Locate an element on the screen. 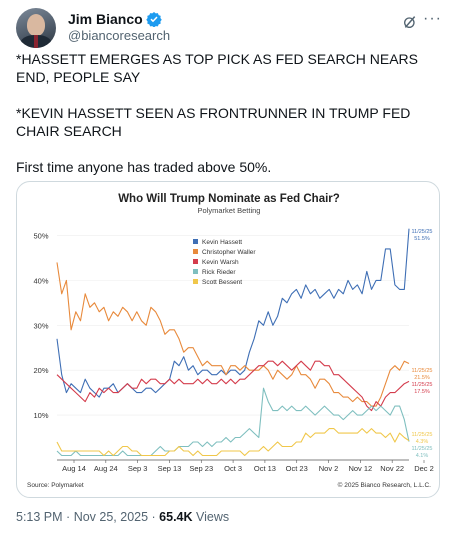 The image size is (456, 535). chart-copyright: © 2025 Bianco Research, L.L.C. is located at coordinates (385, 485).